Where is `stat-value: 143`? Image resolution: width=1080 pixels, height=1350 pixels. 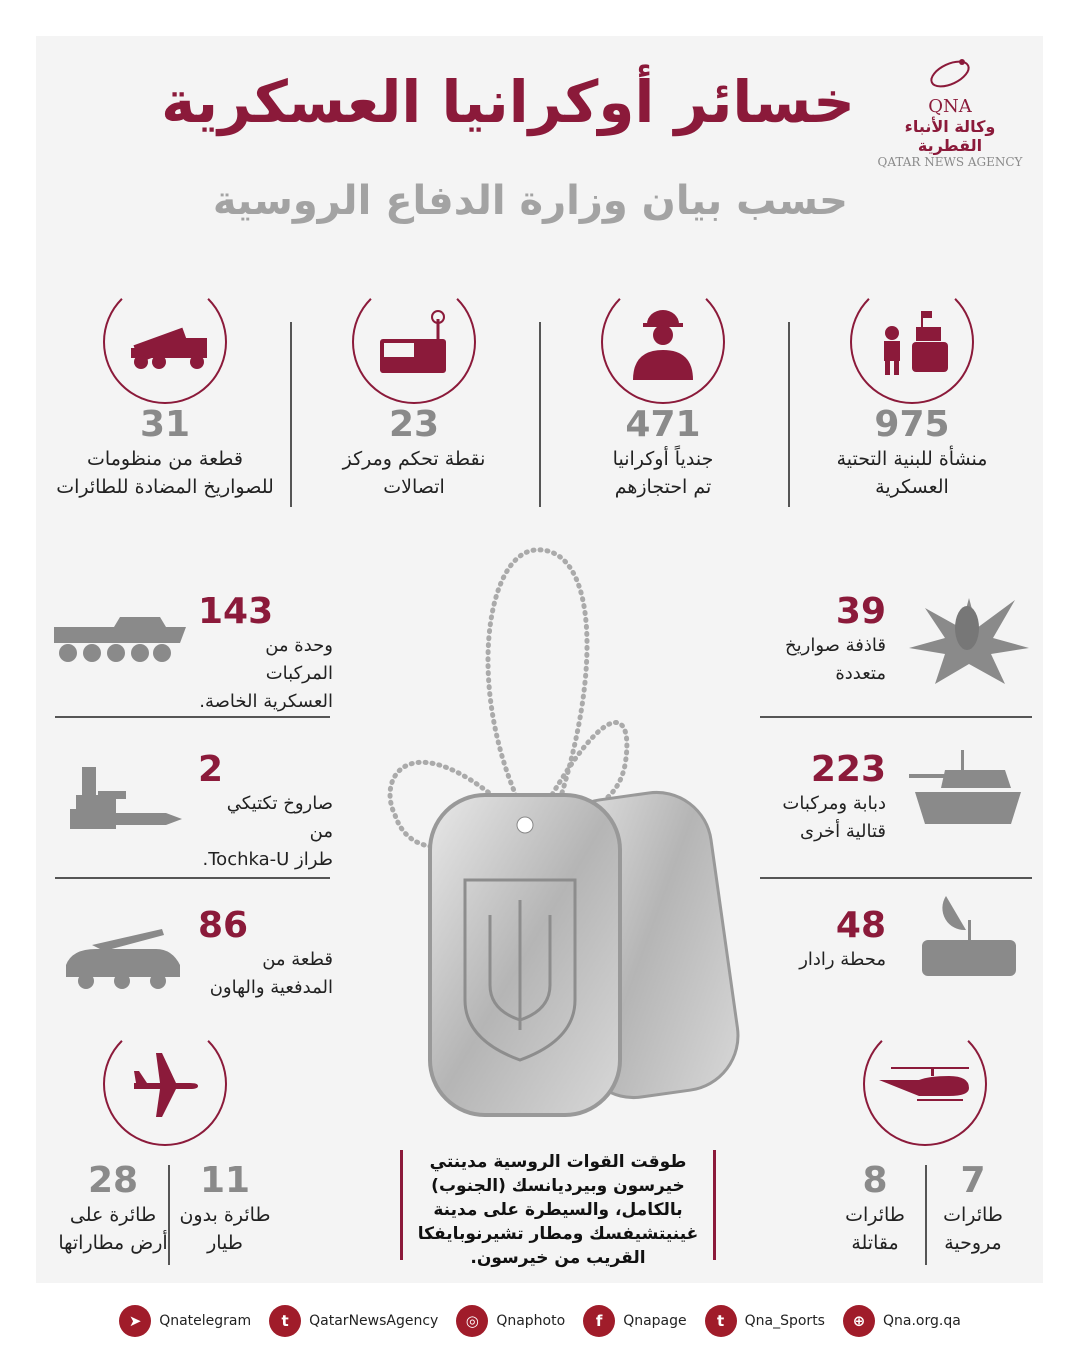 stat-value: 143 is located at coordinates (236, 611).